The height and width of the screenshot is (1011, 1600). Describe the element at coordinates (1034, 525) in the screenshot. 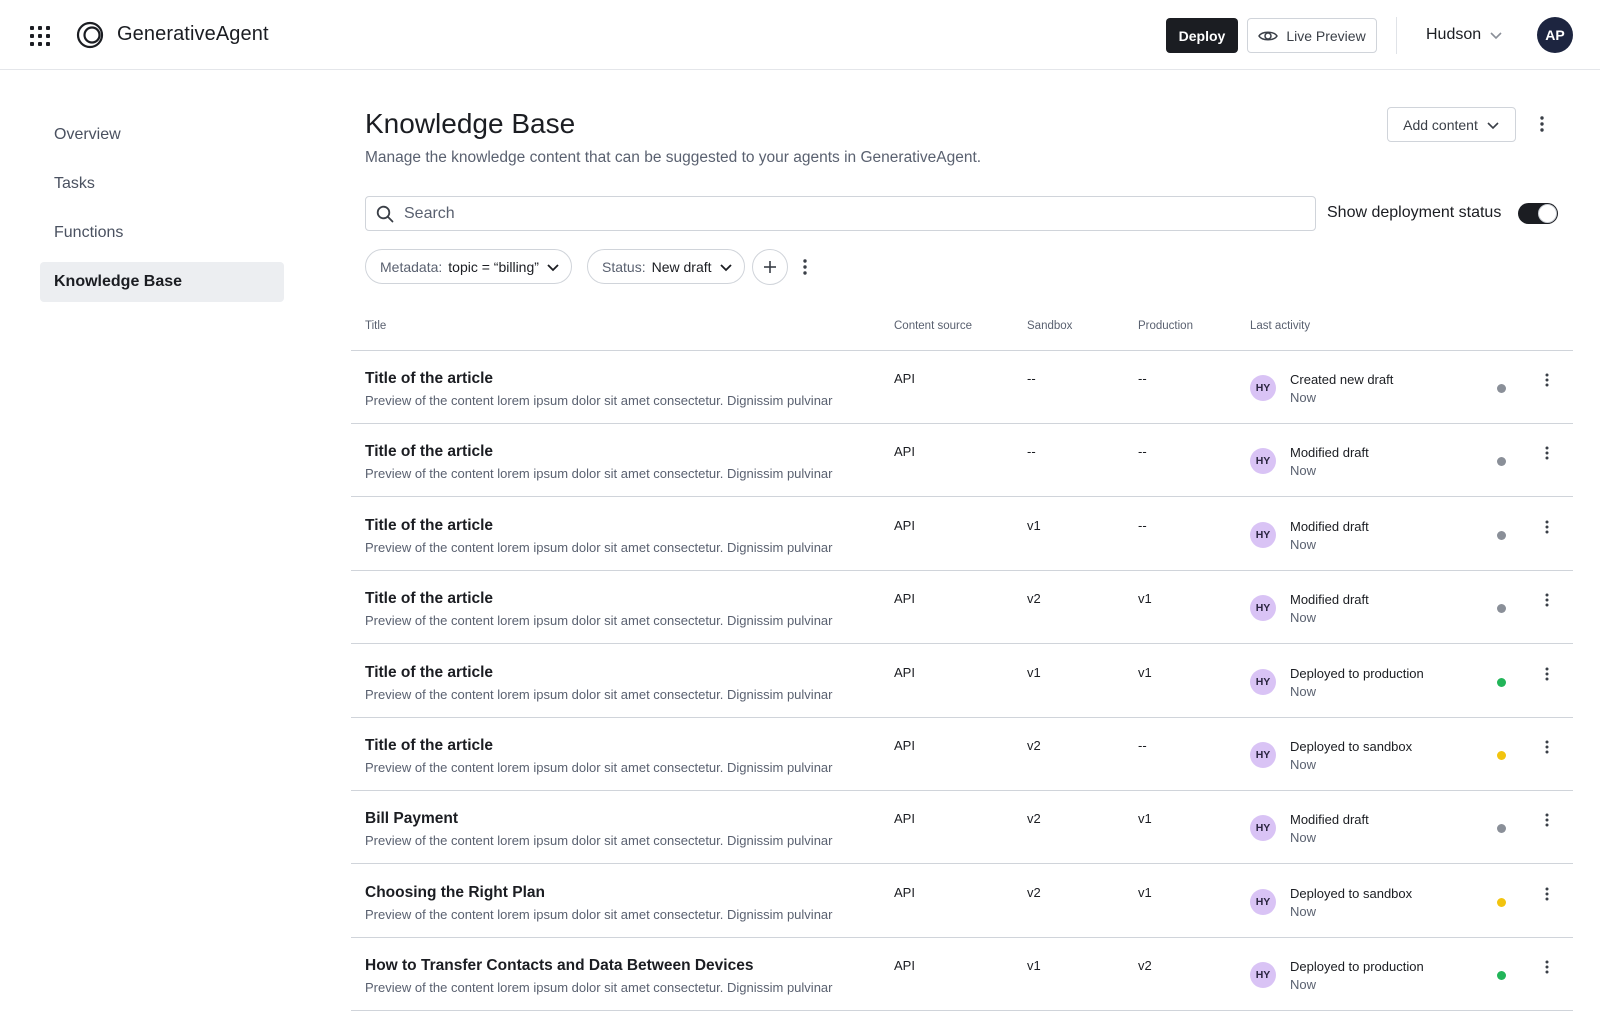

I see `sandbox-version: v1` at that location.